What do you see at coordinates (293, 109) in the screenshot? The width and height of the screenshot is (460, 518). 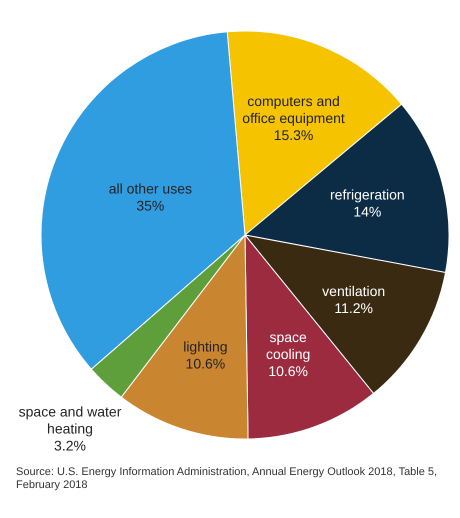 I see `slice-label: computers and office equipment` at bounding box center [293, 109].